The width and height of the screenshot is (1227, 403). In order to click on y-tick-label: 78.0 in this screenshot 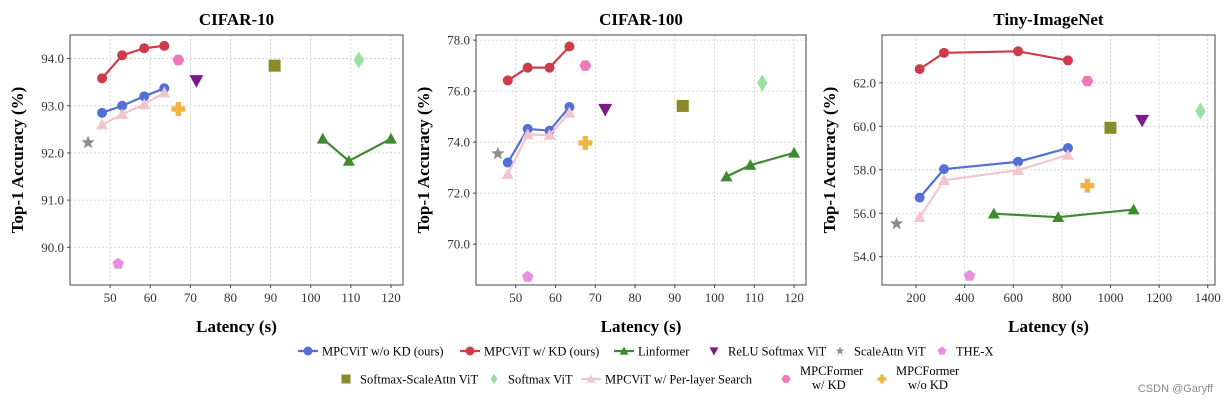, I will do `click(458, 40)`.